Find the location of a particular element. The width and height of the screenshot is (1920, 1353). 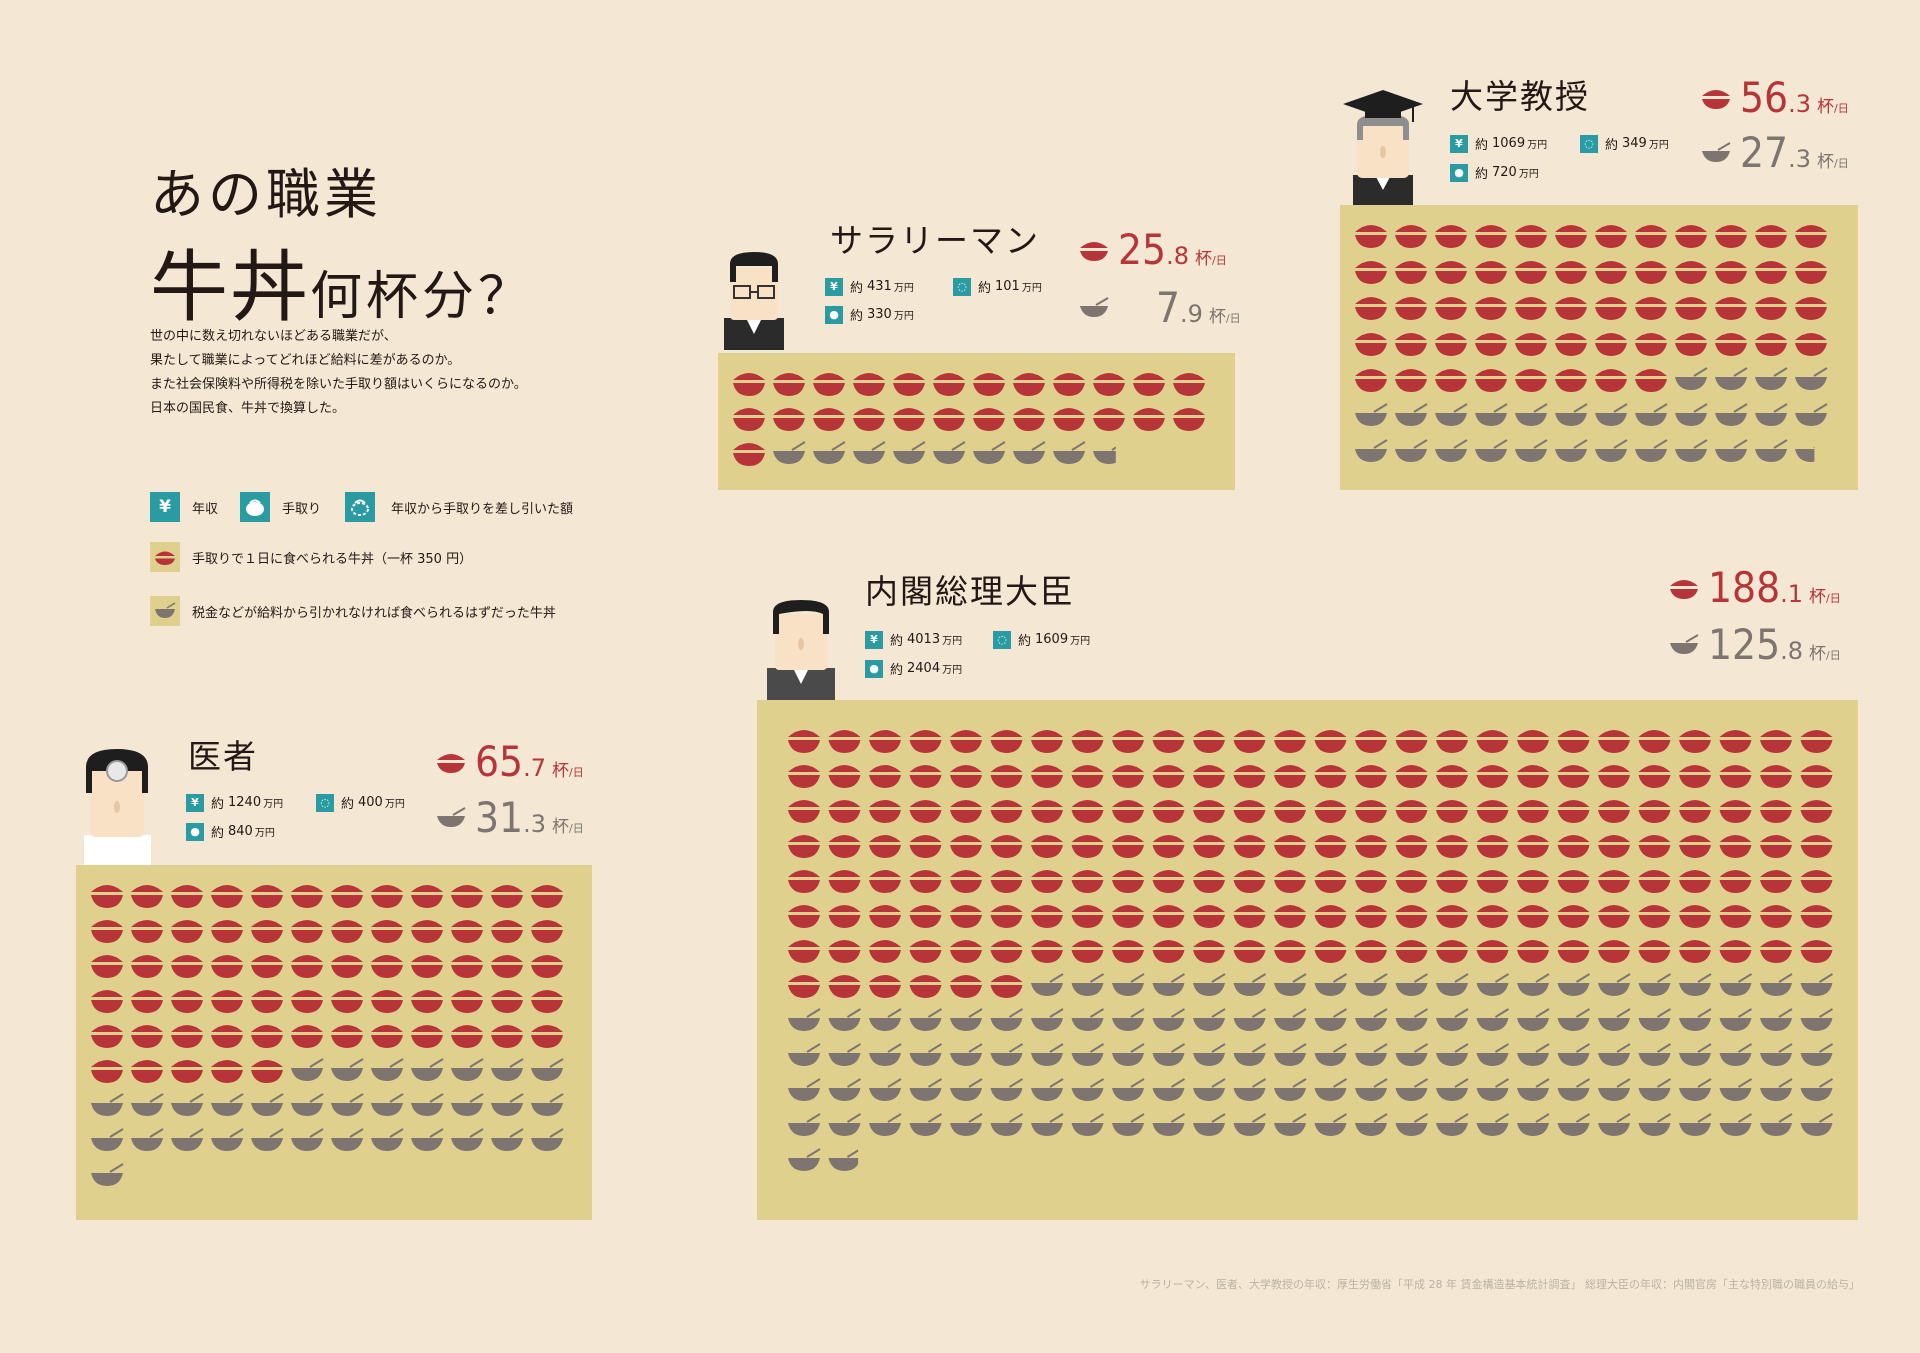

red-int: 25 is located at coordinates (1142, 249).